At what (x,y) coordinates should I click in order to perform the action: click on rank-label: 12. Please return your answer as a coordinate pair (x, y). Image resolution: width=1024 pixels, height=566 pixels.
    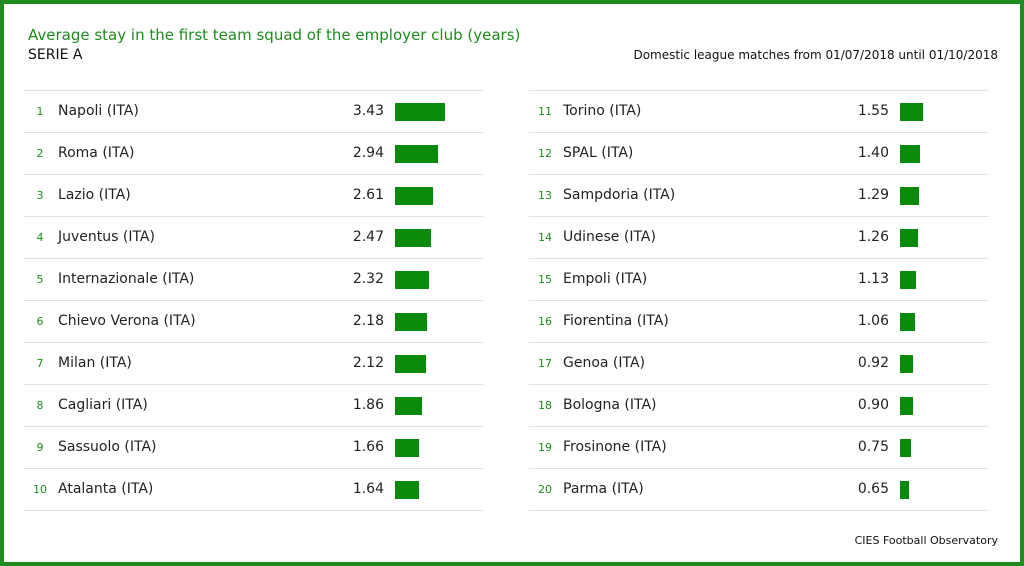
    Looking at the image, I should click on (545, 153).